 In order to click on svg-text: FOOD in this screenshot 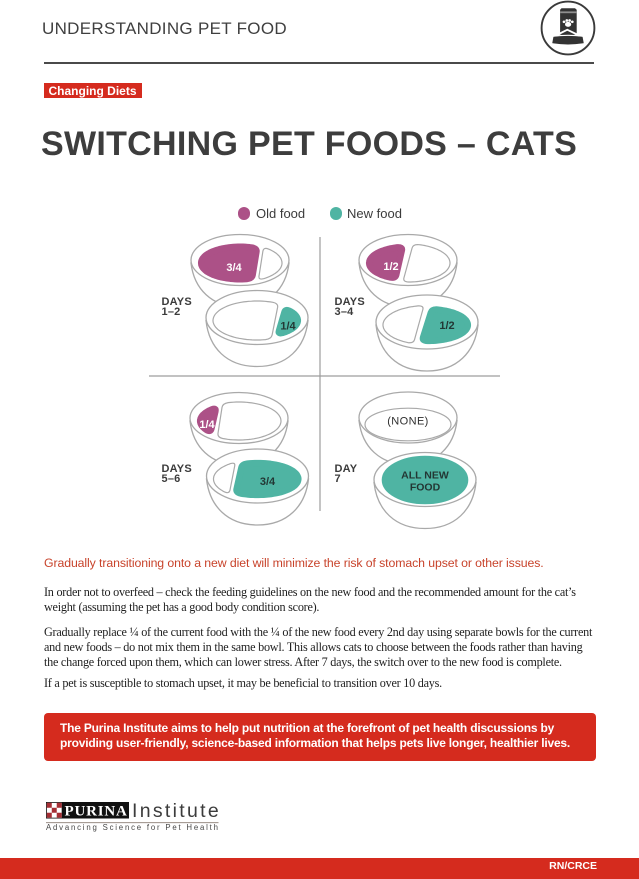, I will do `click(425, 488)`.